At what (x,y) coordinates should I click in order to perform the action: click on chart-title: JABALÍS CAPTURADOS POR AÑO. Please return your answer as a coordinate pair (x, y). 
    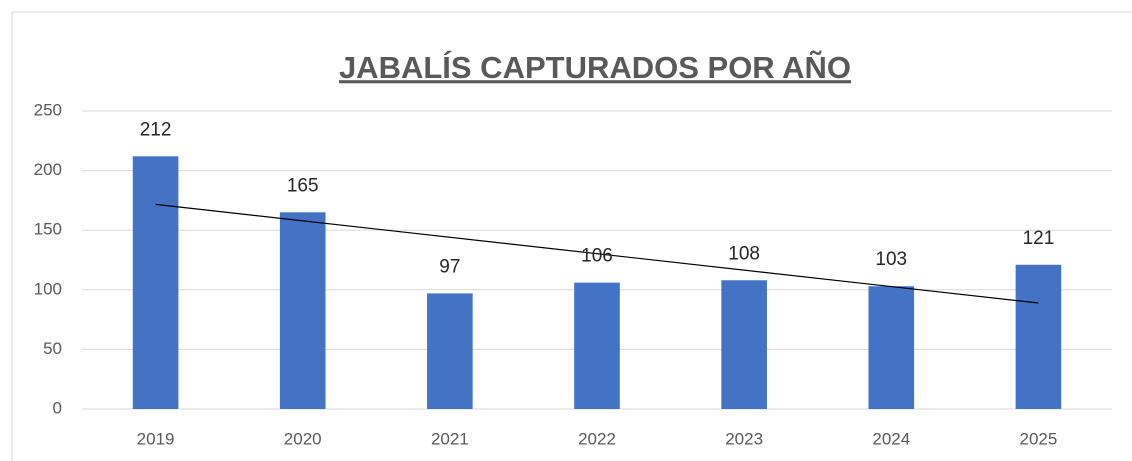
    Looking at the image, I should click on (595, 67).